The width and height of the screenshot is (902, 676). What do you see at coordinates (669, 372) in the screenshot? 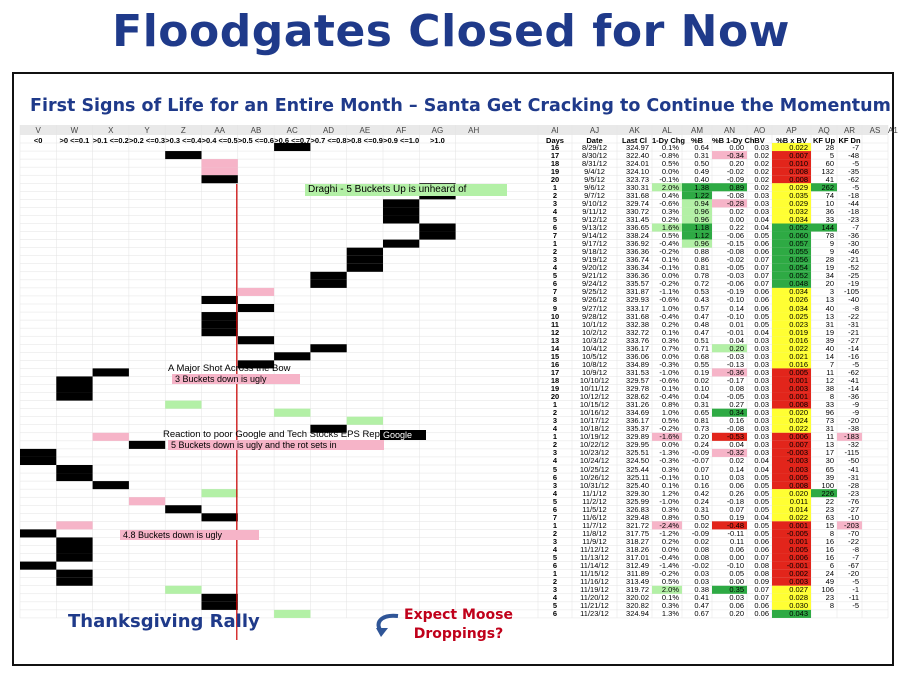
I see `table-cell-chg: -1.0%` at bounding box center [669, 372].